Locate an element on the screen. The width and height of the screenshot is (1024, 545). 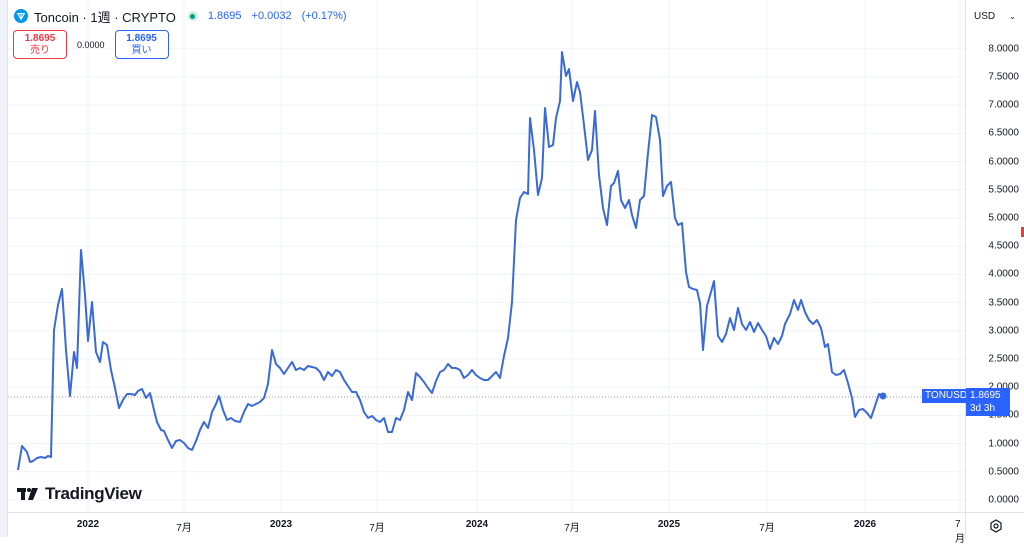
sell-button: 1.8695 売り is located at coordinates (40, 44).